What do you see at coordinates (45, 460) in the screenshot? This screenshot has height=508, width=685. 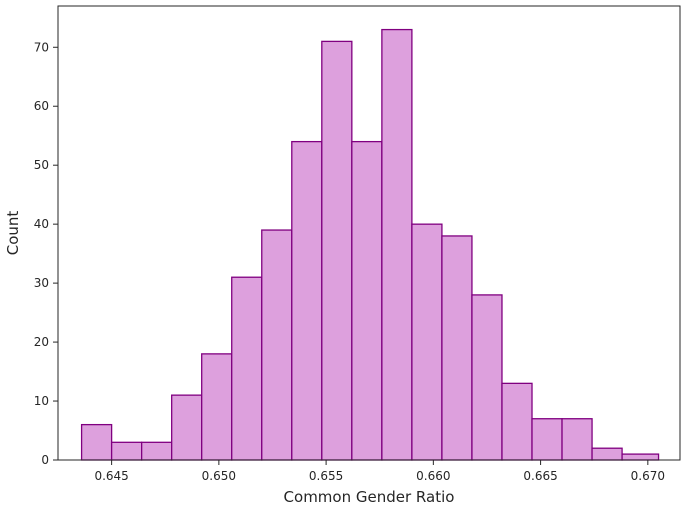 I see `y-tick-label: 0` at bounding box center [45, 460].